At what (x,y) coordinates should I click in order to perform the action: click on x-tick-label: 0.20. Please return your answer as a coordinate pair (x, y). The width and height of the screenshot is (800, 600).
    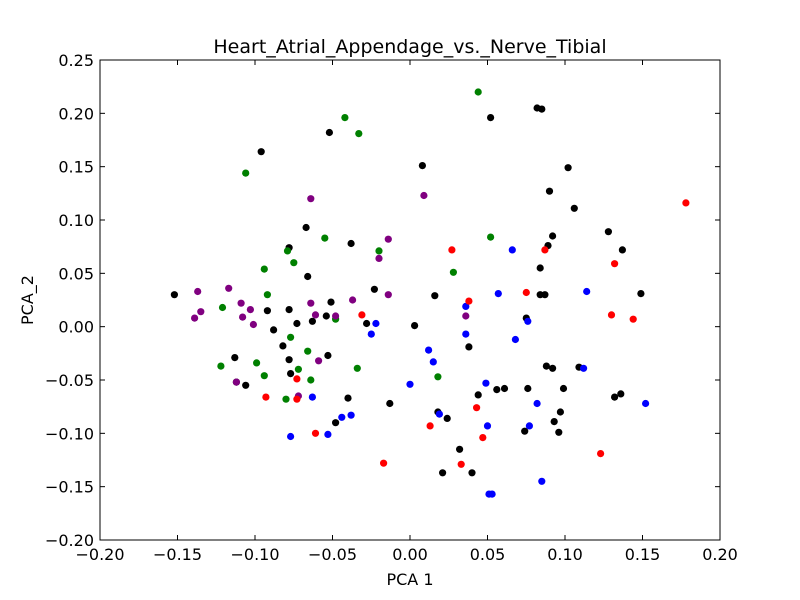
    Looking at the image, I should click on (720, 554).